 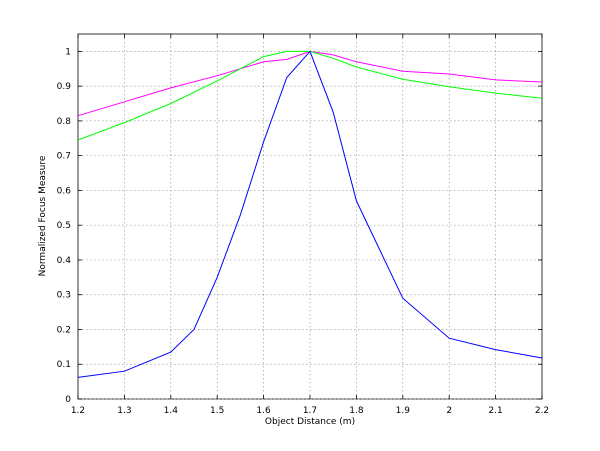 What do you see at coordinates (171, 411) in the screenshot?
I see `x-tick-label: 1.4` at bounding box center [171, 411].